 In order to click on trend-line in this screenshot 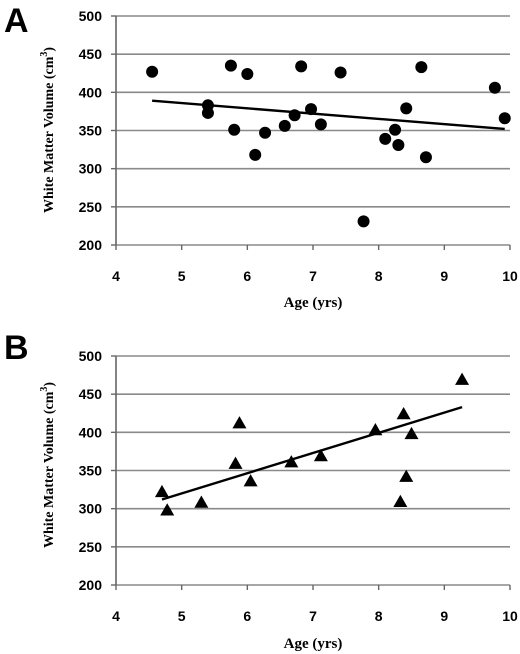, I will do `click(312, 453)`.